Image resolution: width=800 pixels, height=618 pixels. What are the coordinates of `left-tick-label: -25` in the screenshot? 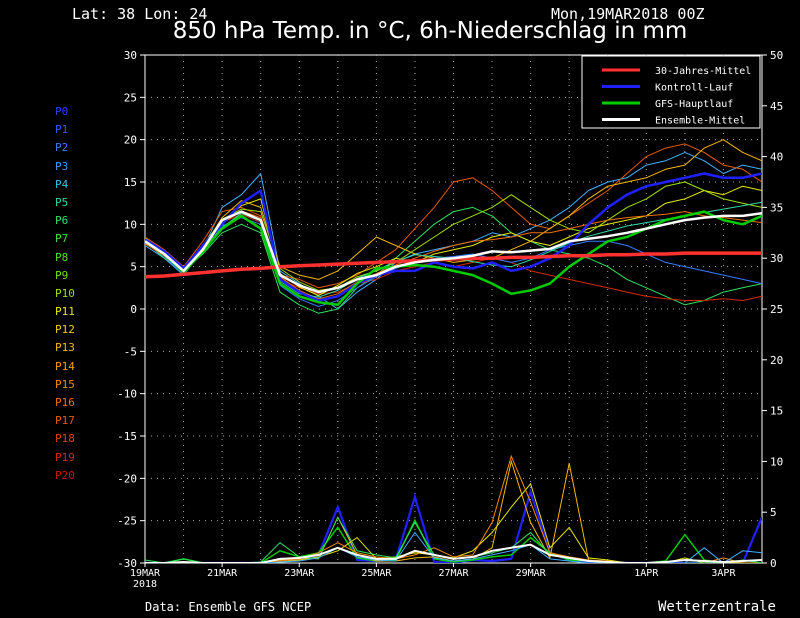 It's located at (127, 521).